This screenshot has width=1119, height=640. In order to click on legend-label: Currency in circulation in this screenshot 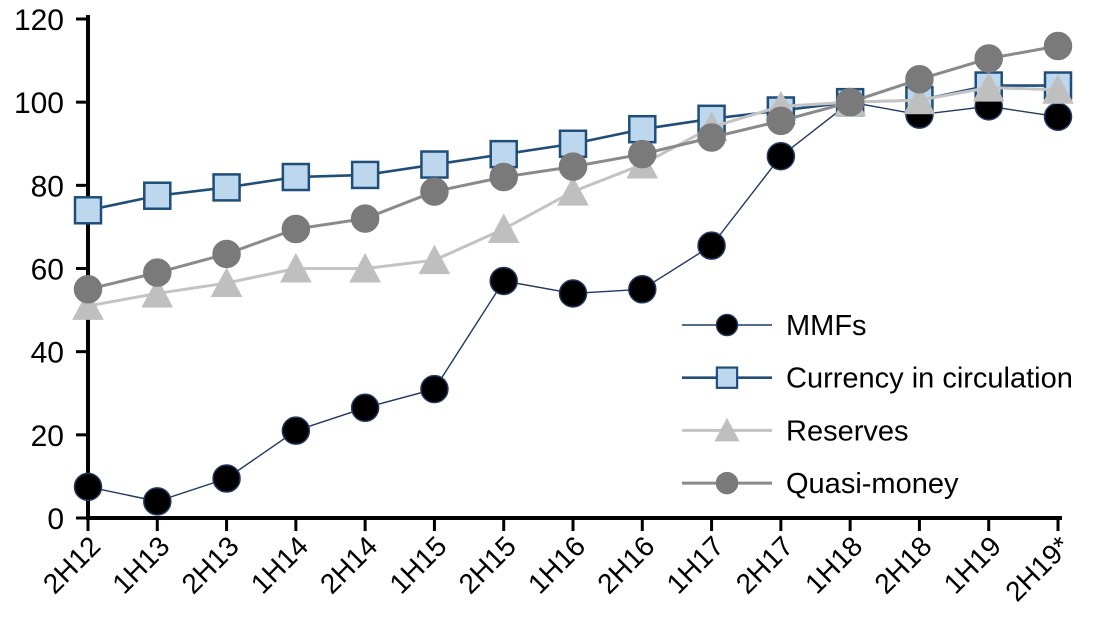, I will do `click(929, 379)`.